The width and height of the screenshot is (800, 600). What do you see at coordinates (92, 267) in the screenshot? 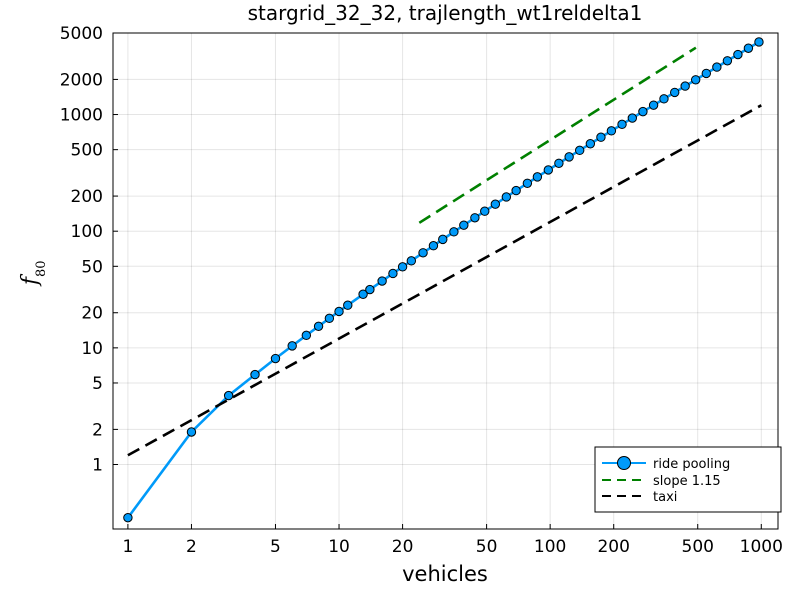
I see `y-tick-label: 50` at bounding box center [92, 267].